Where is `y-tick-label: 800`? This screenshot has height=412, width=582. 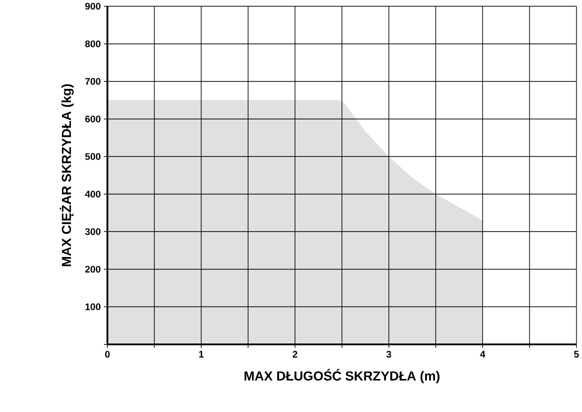
y-tick-label: 800 is located at coordinates (92, 44).